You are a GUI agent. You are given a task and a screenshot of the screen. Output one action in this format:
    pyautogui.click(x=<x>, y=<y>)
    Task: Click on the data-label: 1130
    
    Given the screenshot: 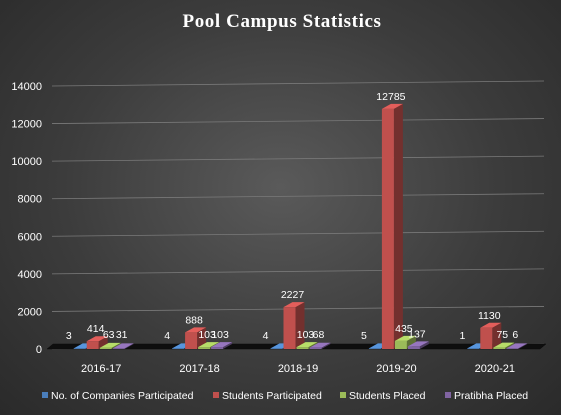 What is the action you would take?
    pyautogui.click(x=489, y=316)
    